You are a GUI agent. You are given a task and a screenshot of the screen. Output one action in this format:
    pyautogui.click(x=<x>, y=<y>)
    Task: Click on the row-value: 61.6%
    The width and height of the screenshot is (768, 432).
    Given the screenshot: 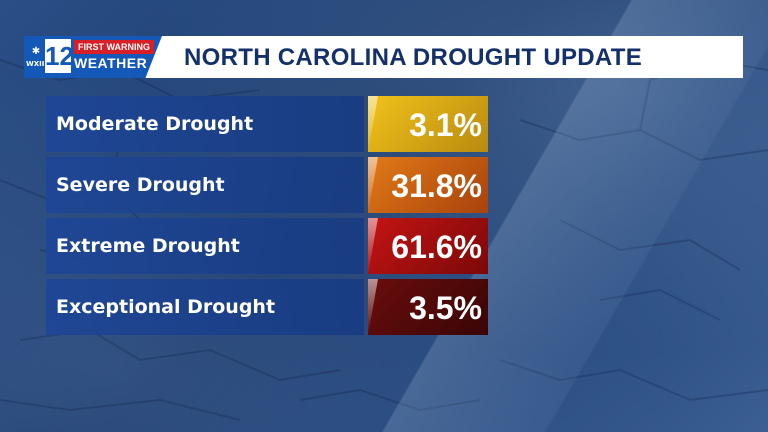 What is the action you would take?
    pyautogui.click(x=428, y=246)
    